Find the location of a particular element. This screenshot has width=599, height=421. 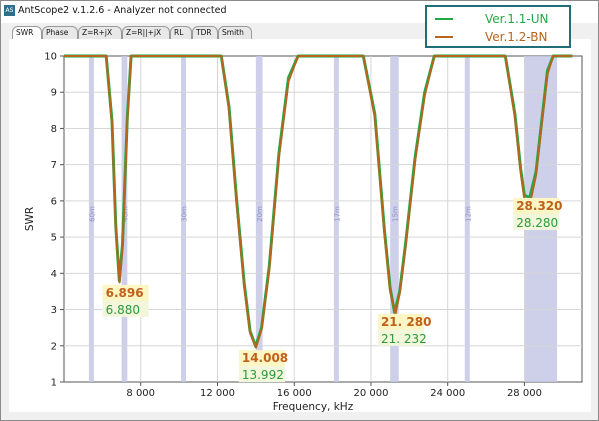

x-axis-label: Frequency, kHz is located at coordinates (313, 406).